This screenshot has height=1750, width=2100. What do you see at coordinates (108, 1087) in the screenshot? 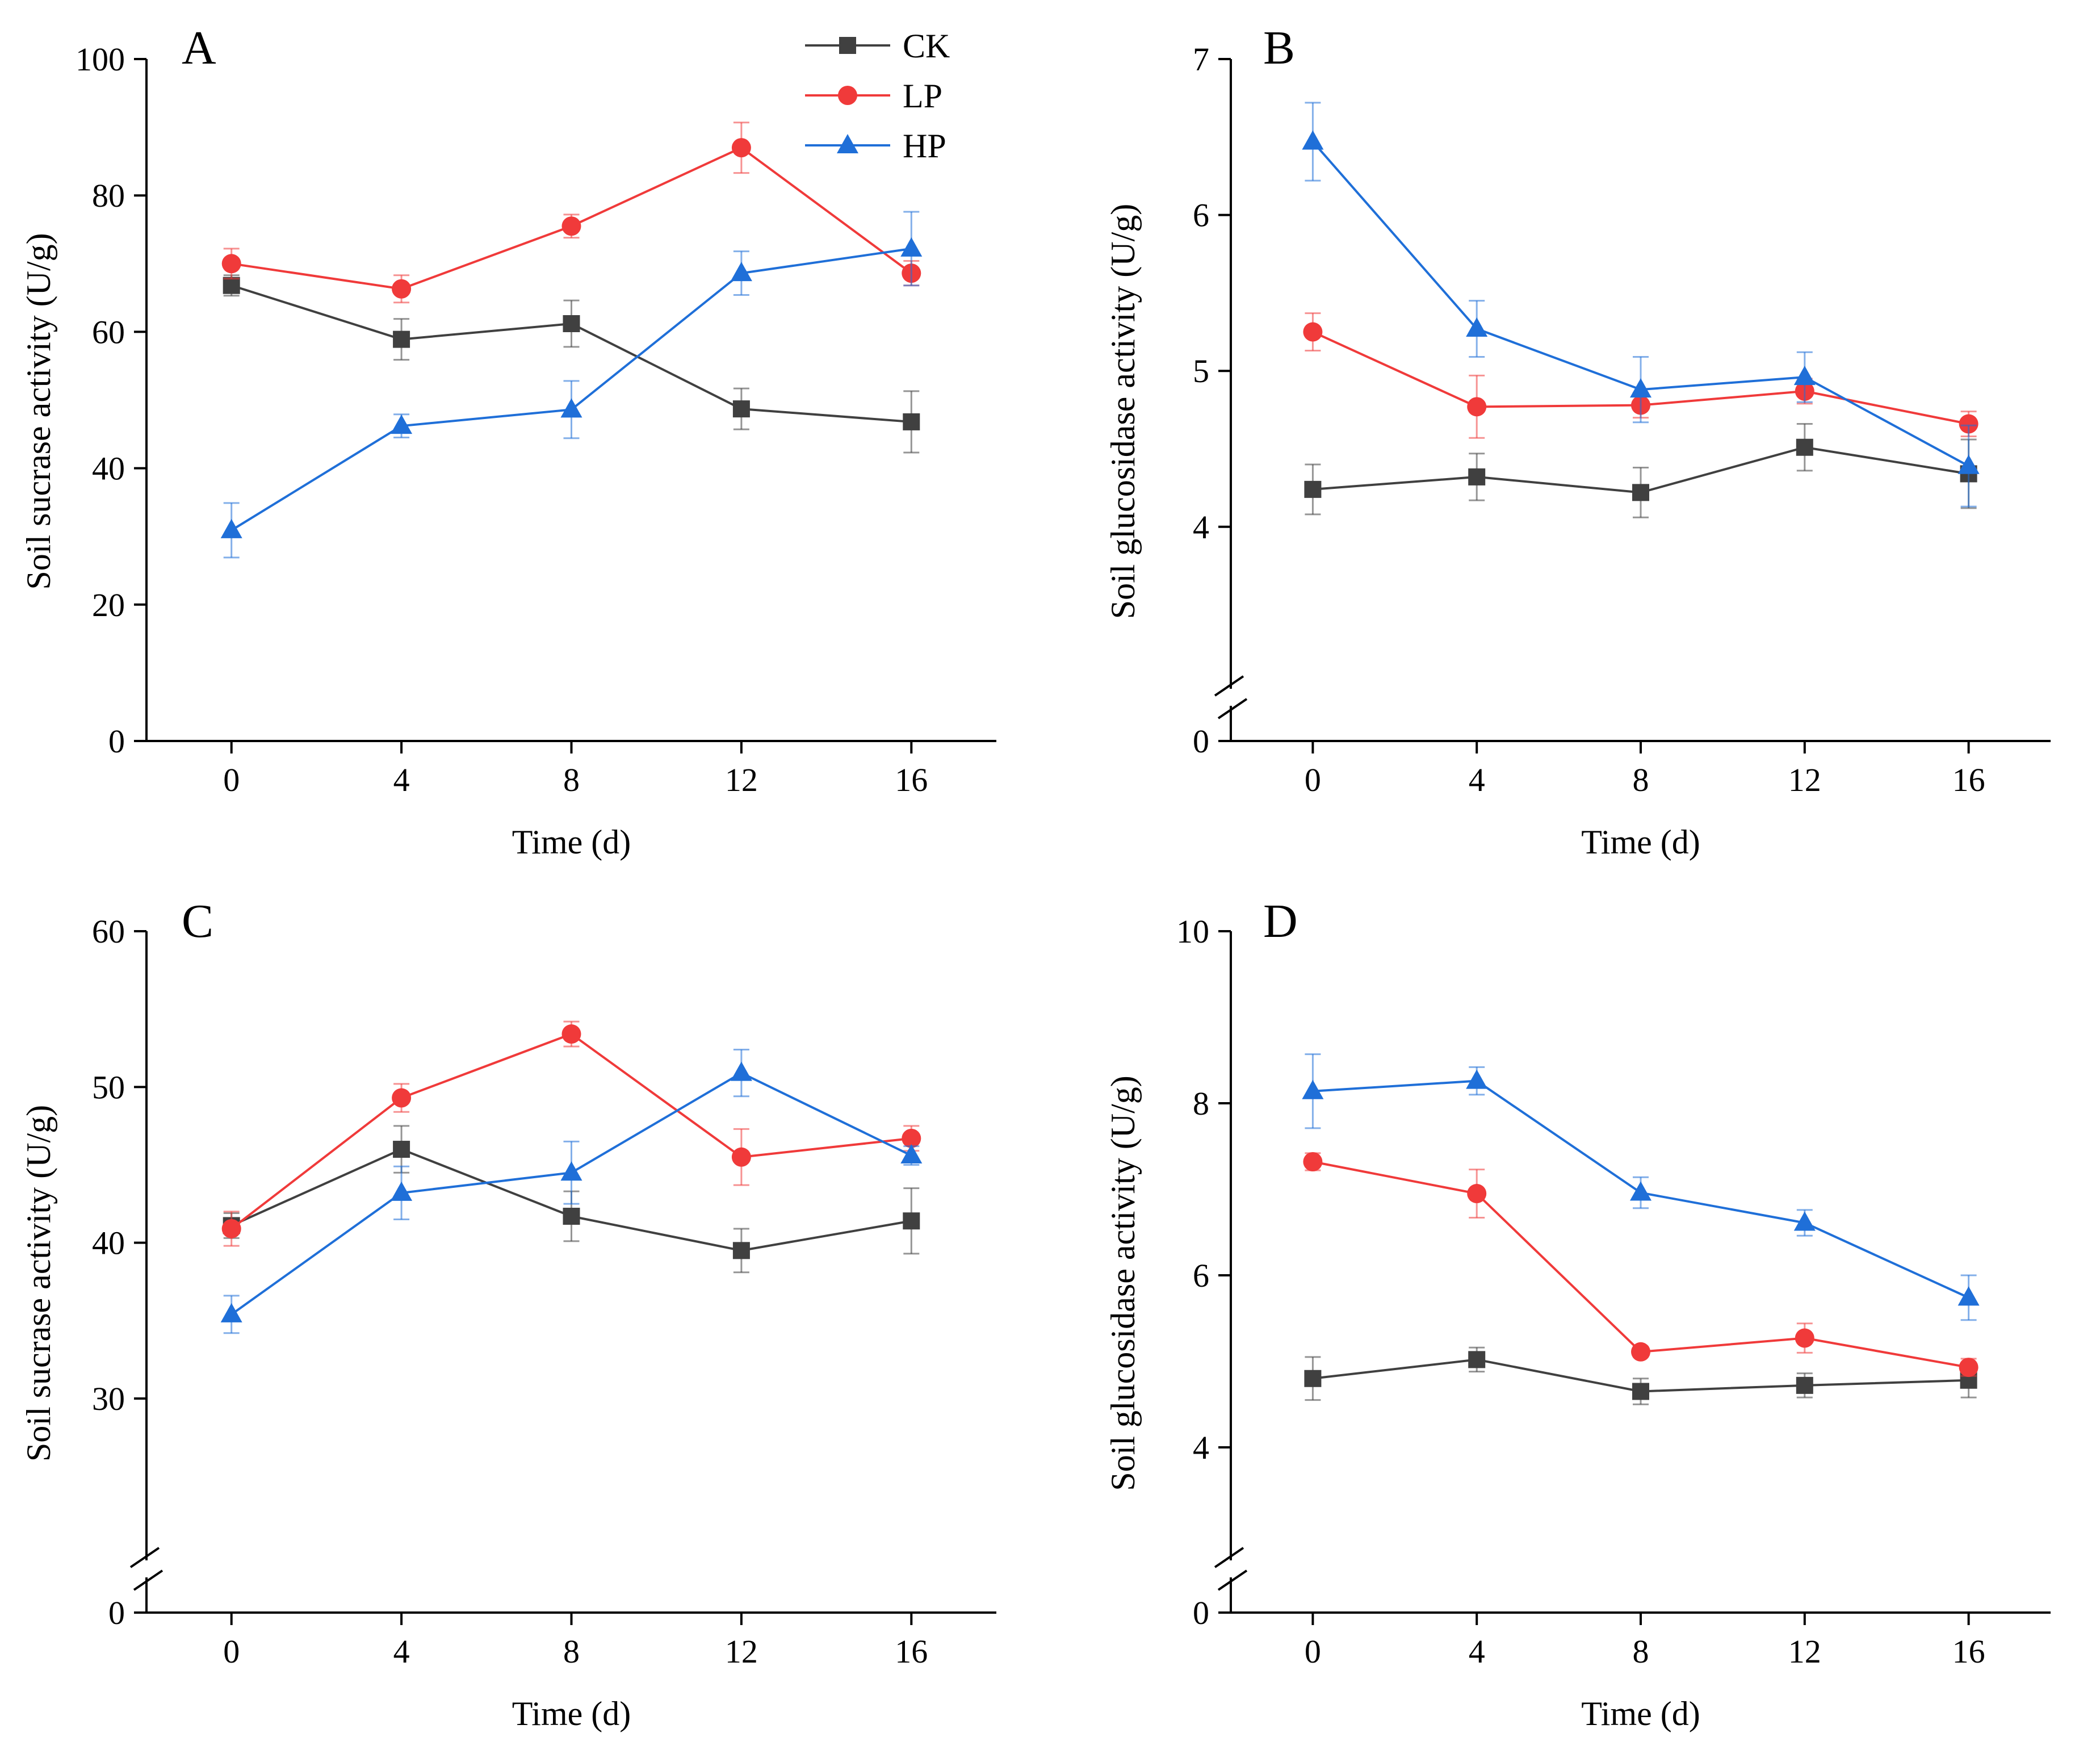
I see `y-tick-label: 50` at bounding box center [108, 1087].